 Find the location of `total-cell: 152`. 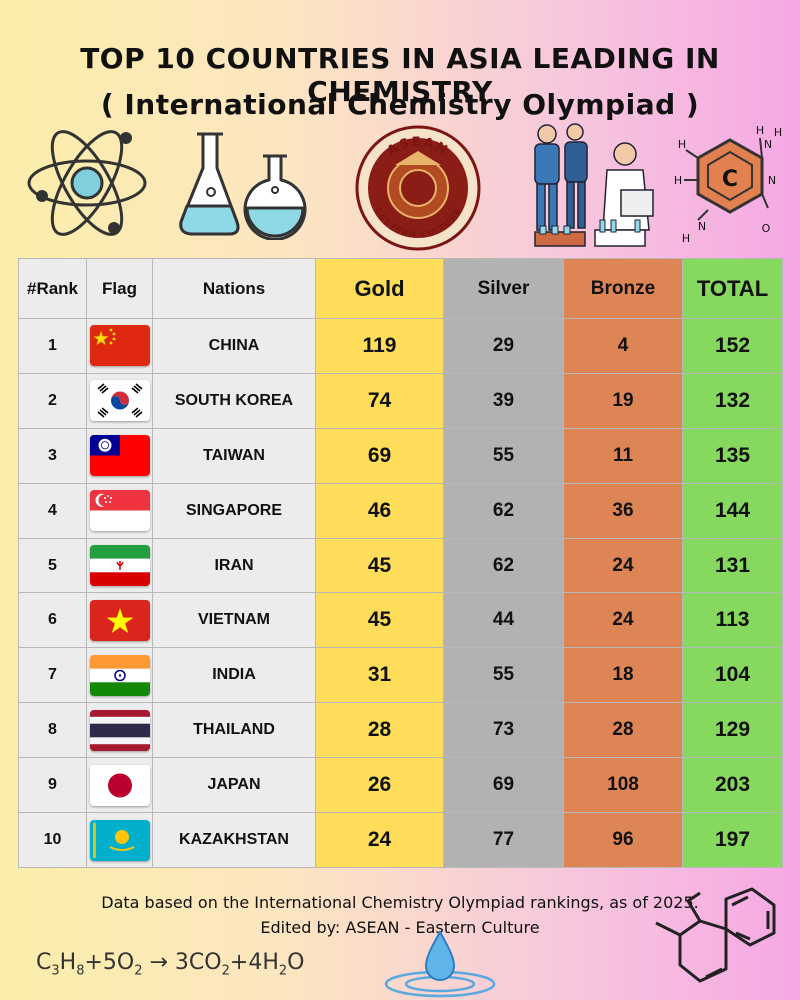

total-cell: 152 is located at coordinates (732, 346).